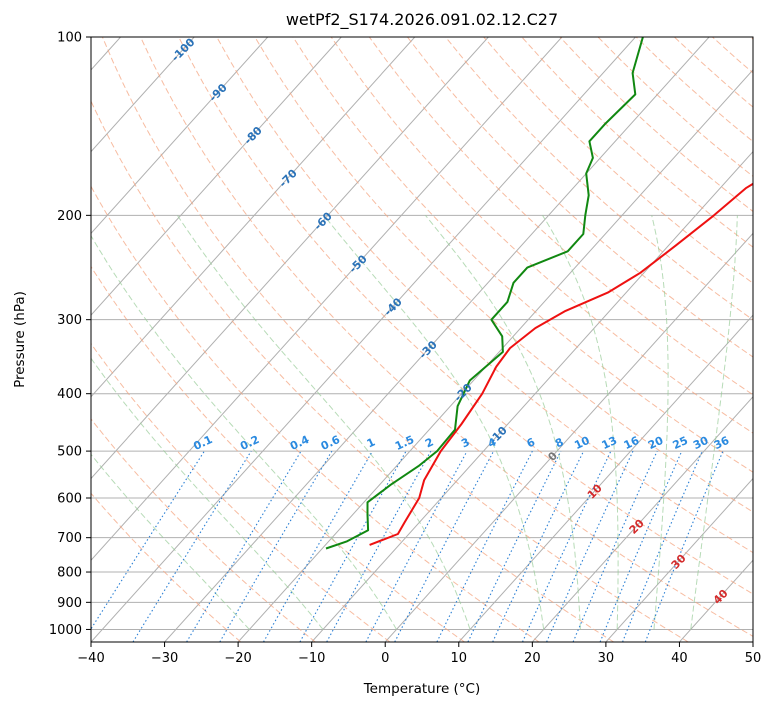  What do you see at coordinates (70, 334) in the screenshot?
I see `y-axis-ticks: 100 200 300 400 500 600 700 800 900 1000` at bounding box center [70, 334].